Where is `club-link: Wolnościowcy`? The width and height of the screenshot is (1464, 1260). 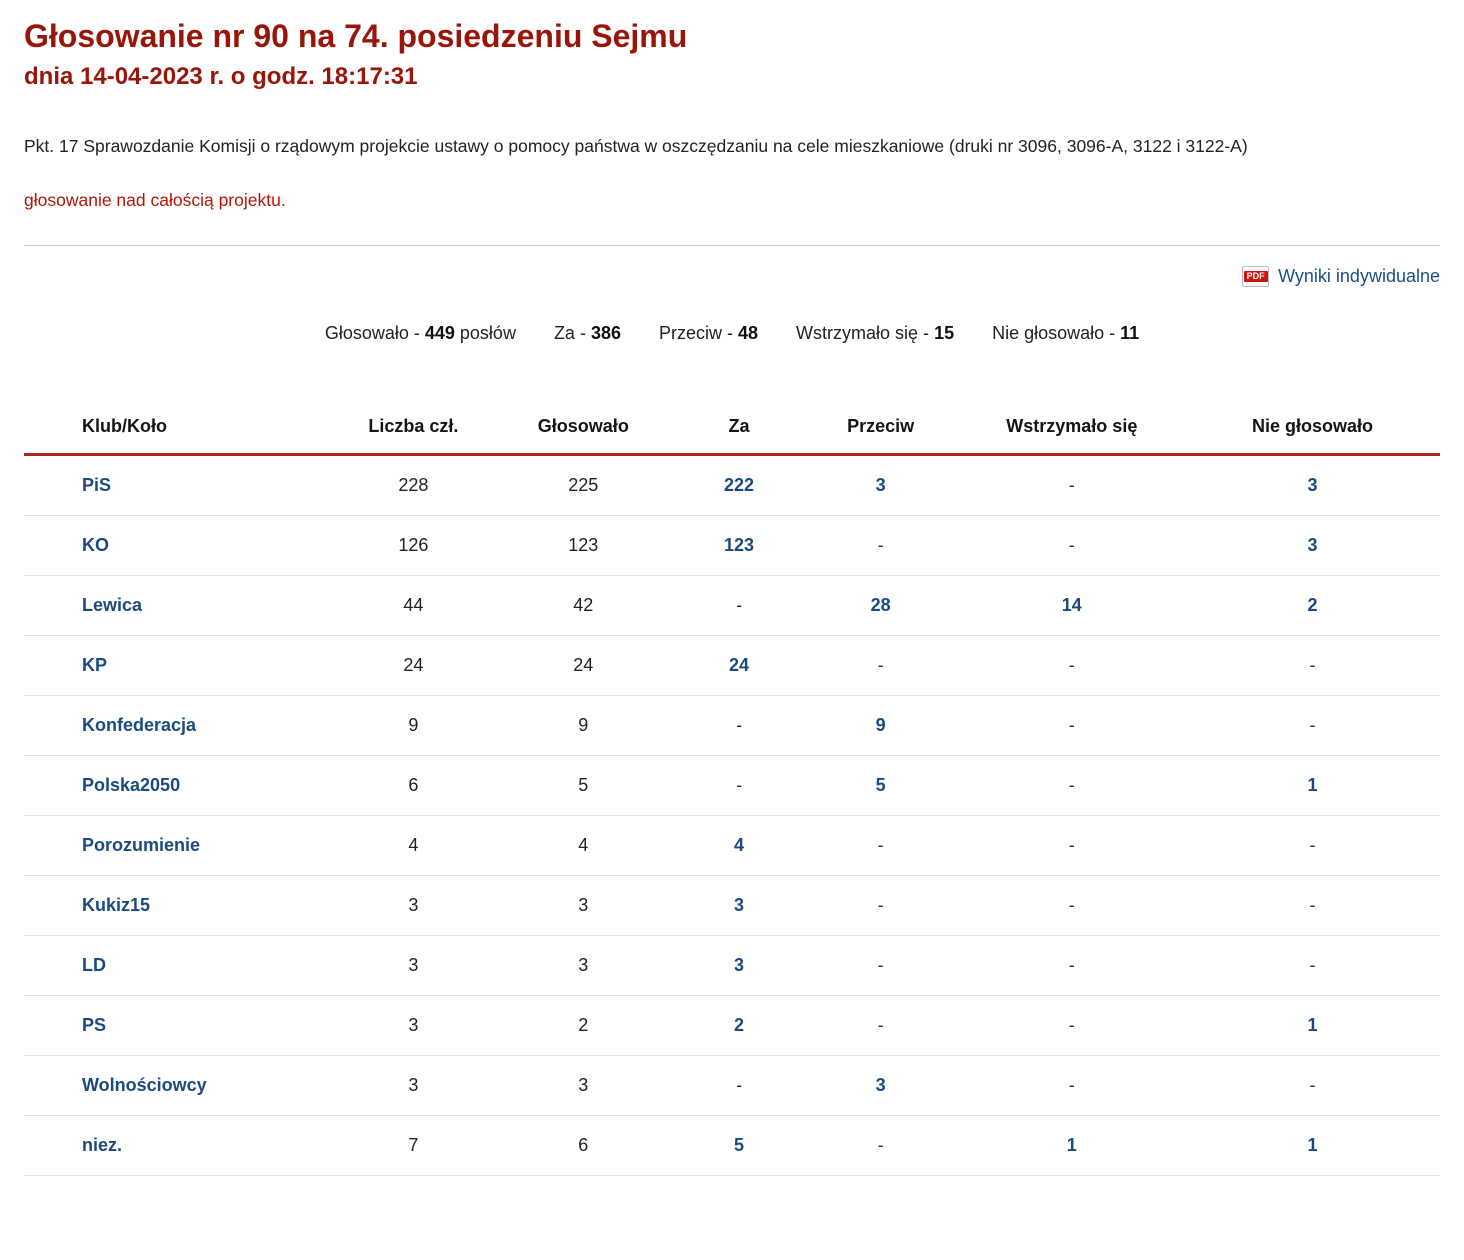 club-link: Wolnościowcy is located at coordinates (144, 1085).